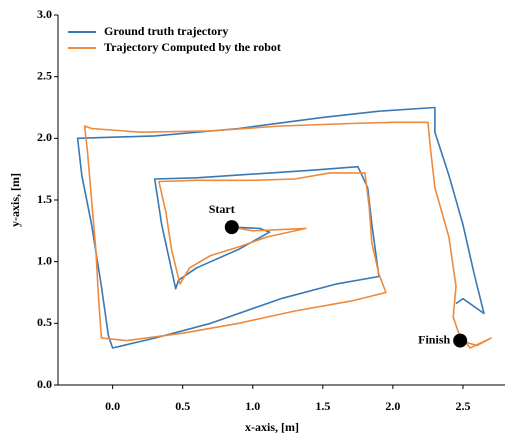 This screenshot has height=439, width=514. What do you see at coordinates (182, 406) in the screenshot?
I see `x-tick-label: 0.5` at bounding box center [182, 406].